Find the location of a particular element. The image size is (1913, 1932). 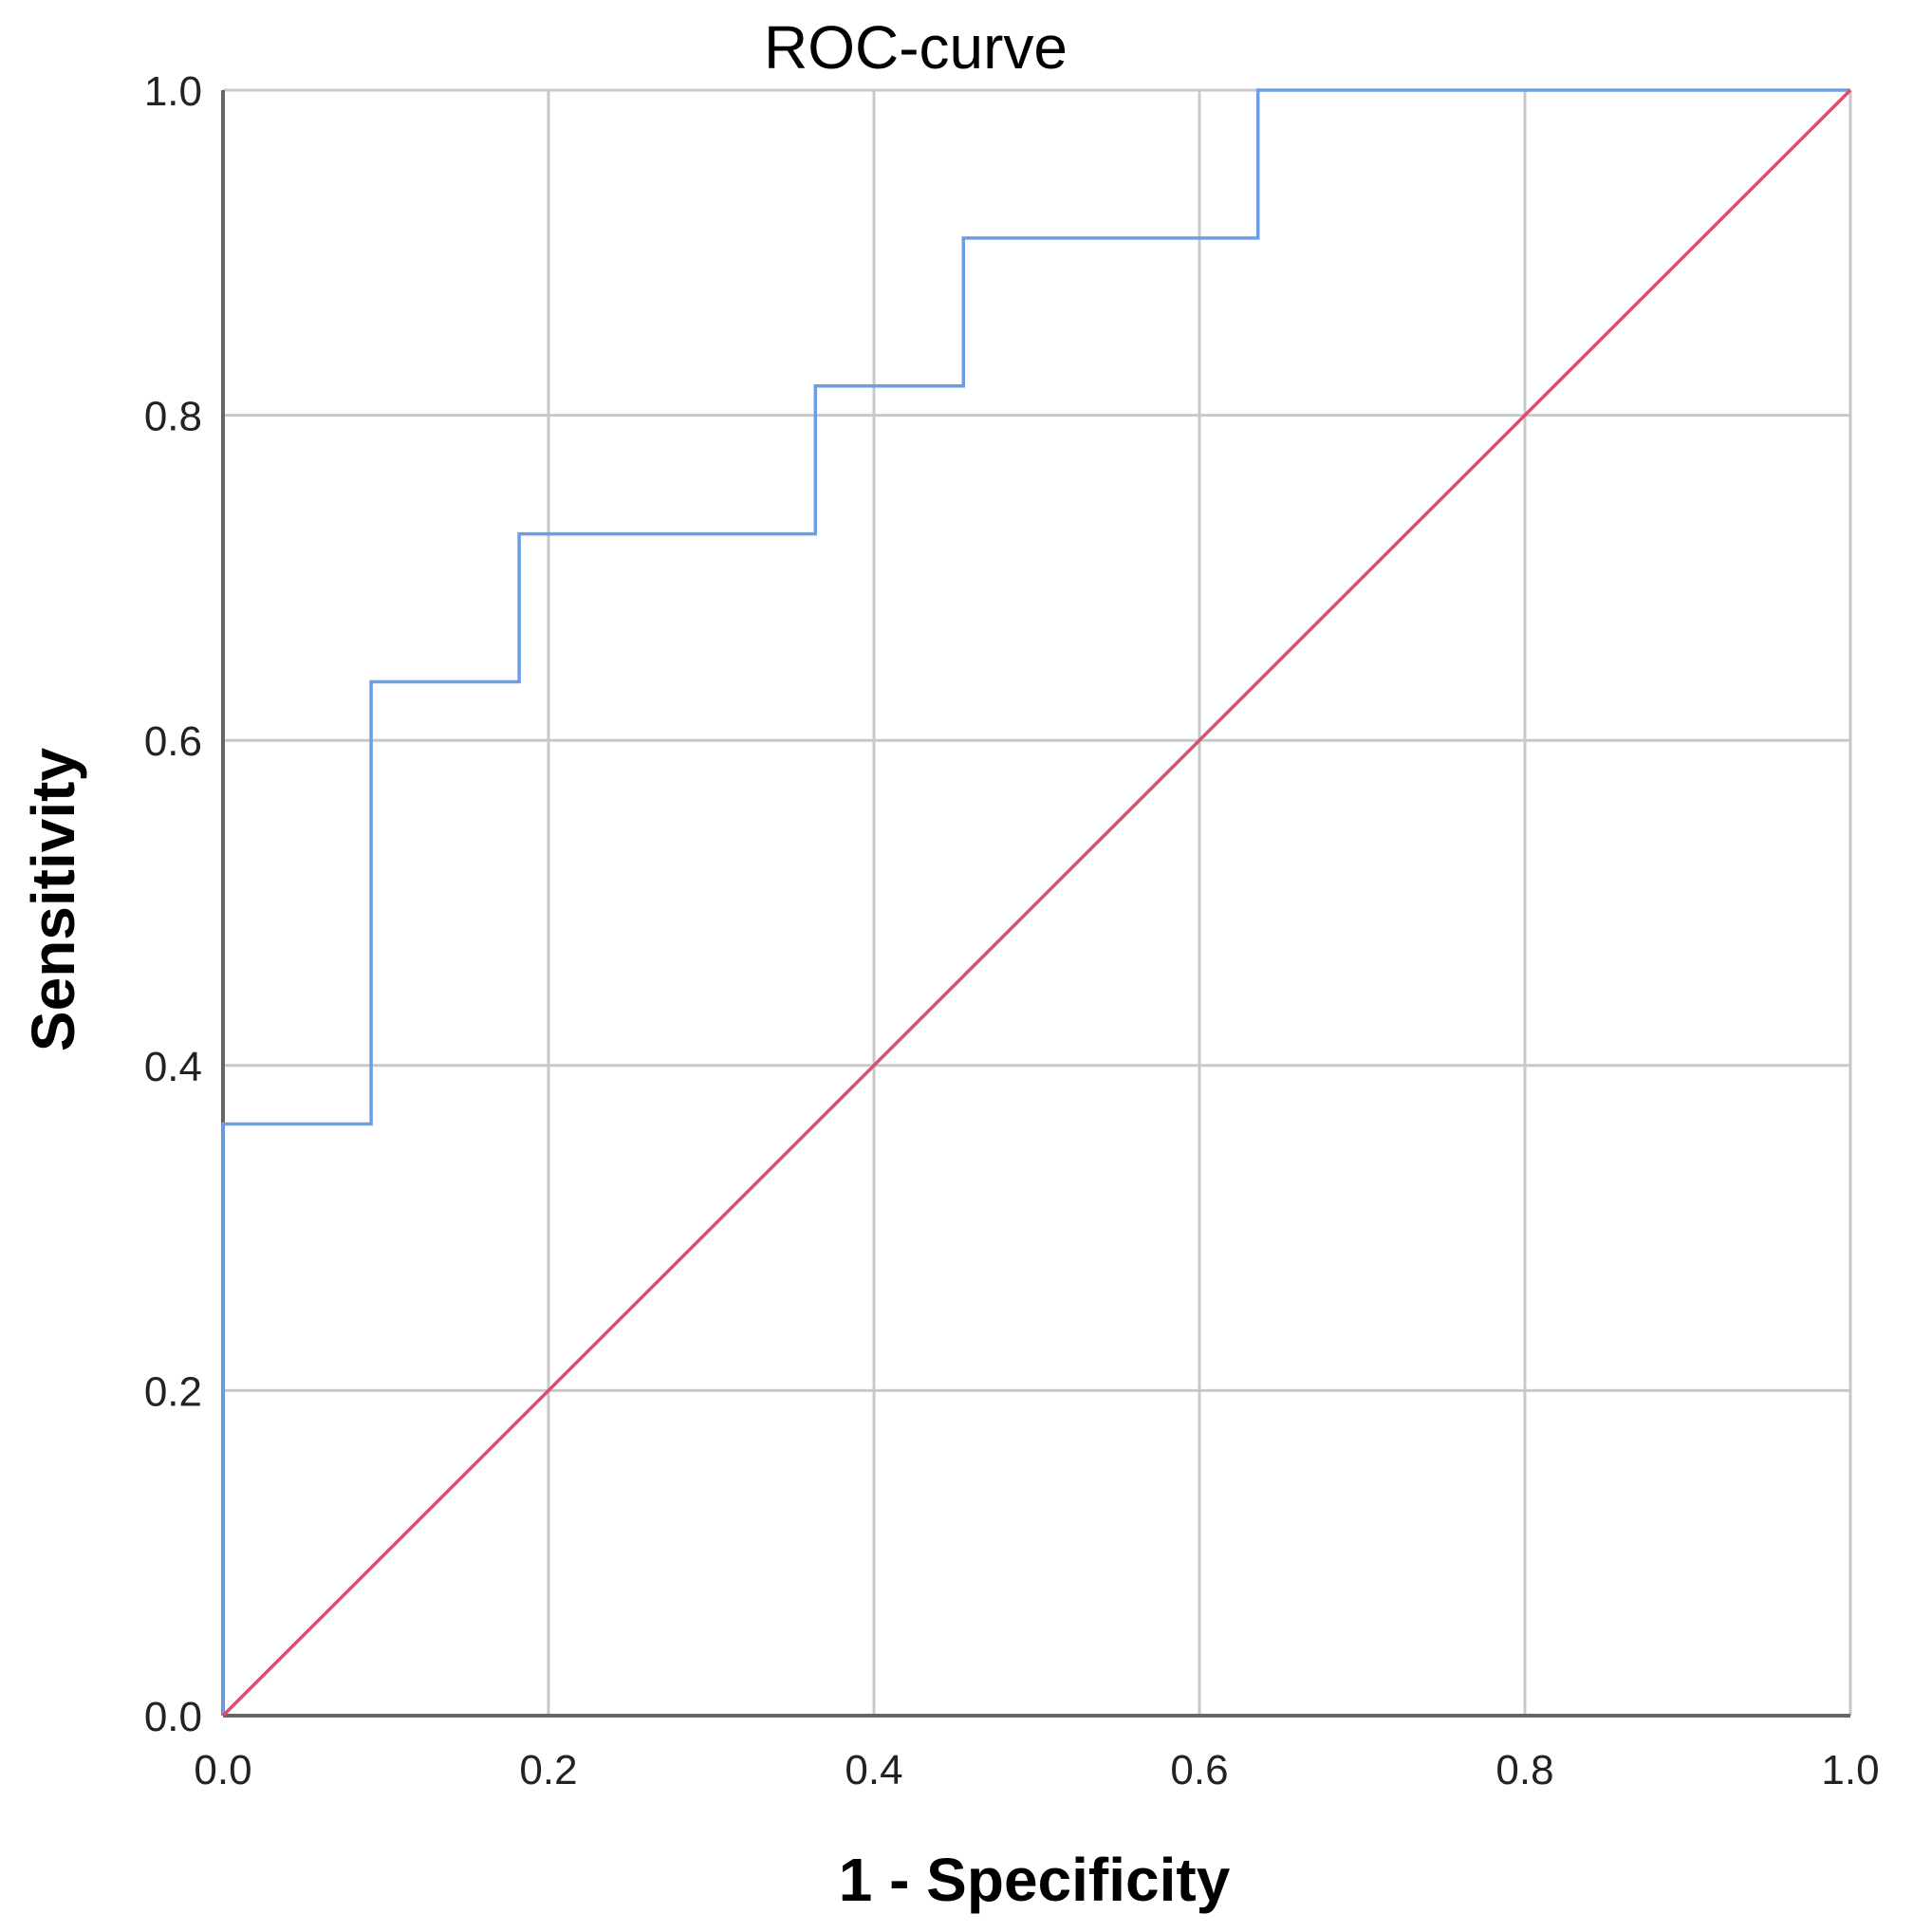

x-tick-label-2: 0.4 is located at coordinates (873, 1770).